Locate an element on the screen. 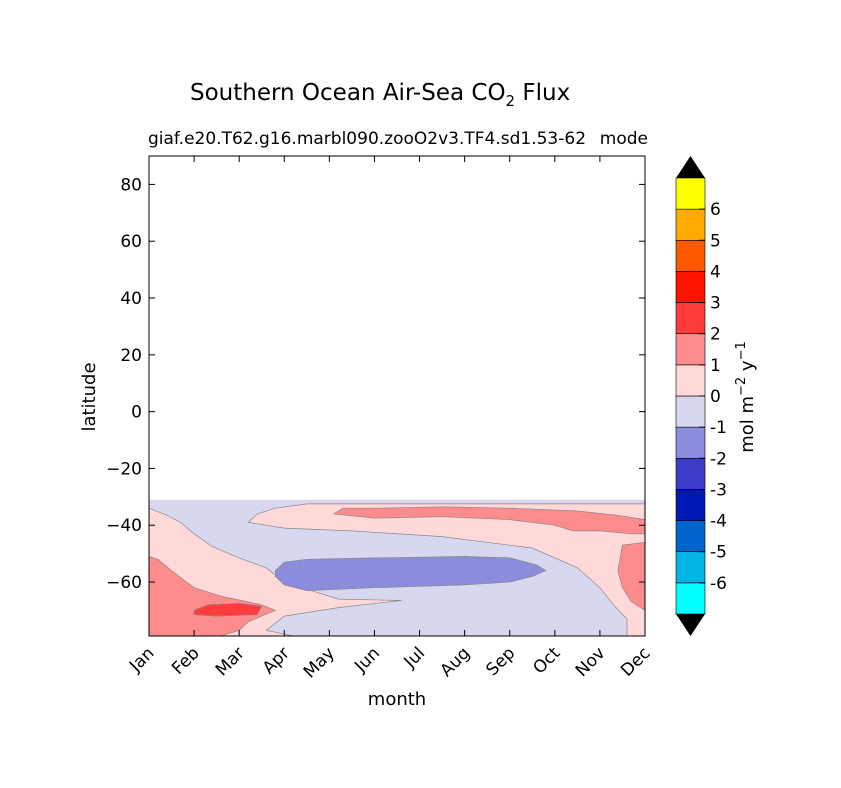 The height and width of the screenshot is (788, 841). x-tick-label: Jun is located at coordinates (367, 660).